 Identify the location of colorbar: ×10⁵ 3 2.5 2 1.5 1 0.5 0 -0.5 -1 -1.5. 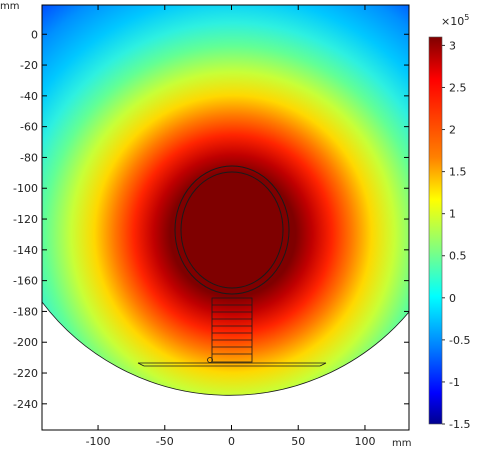
(449, 222).